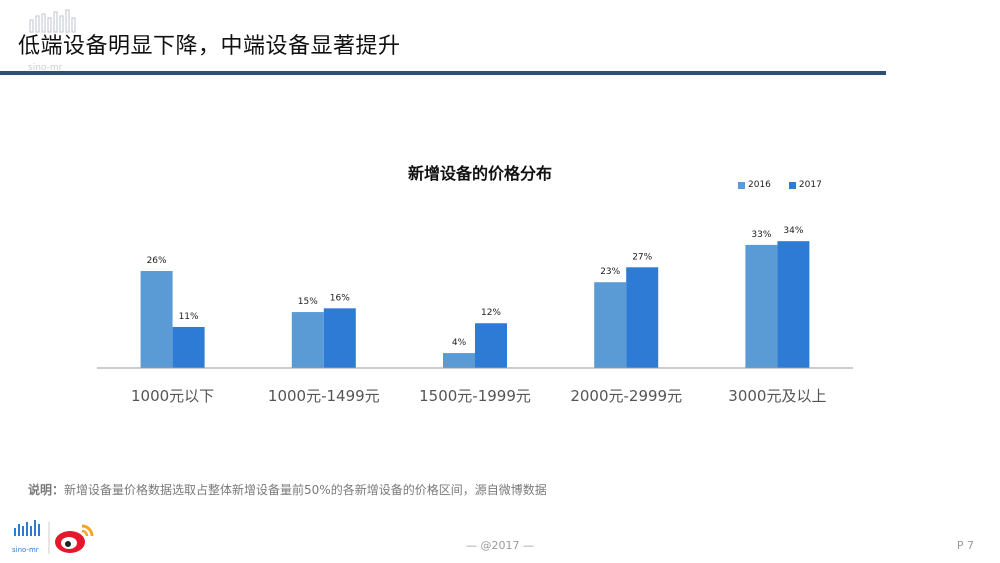 Image resolution: width=1000 pixels, height=563 pixels. I want to click on title-divider, so click(443, 73).